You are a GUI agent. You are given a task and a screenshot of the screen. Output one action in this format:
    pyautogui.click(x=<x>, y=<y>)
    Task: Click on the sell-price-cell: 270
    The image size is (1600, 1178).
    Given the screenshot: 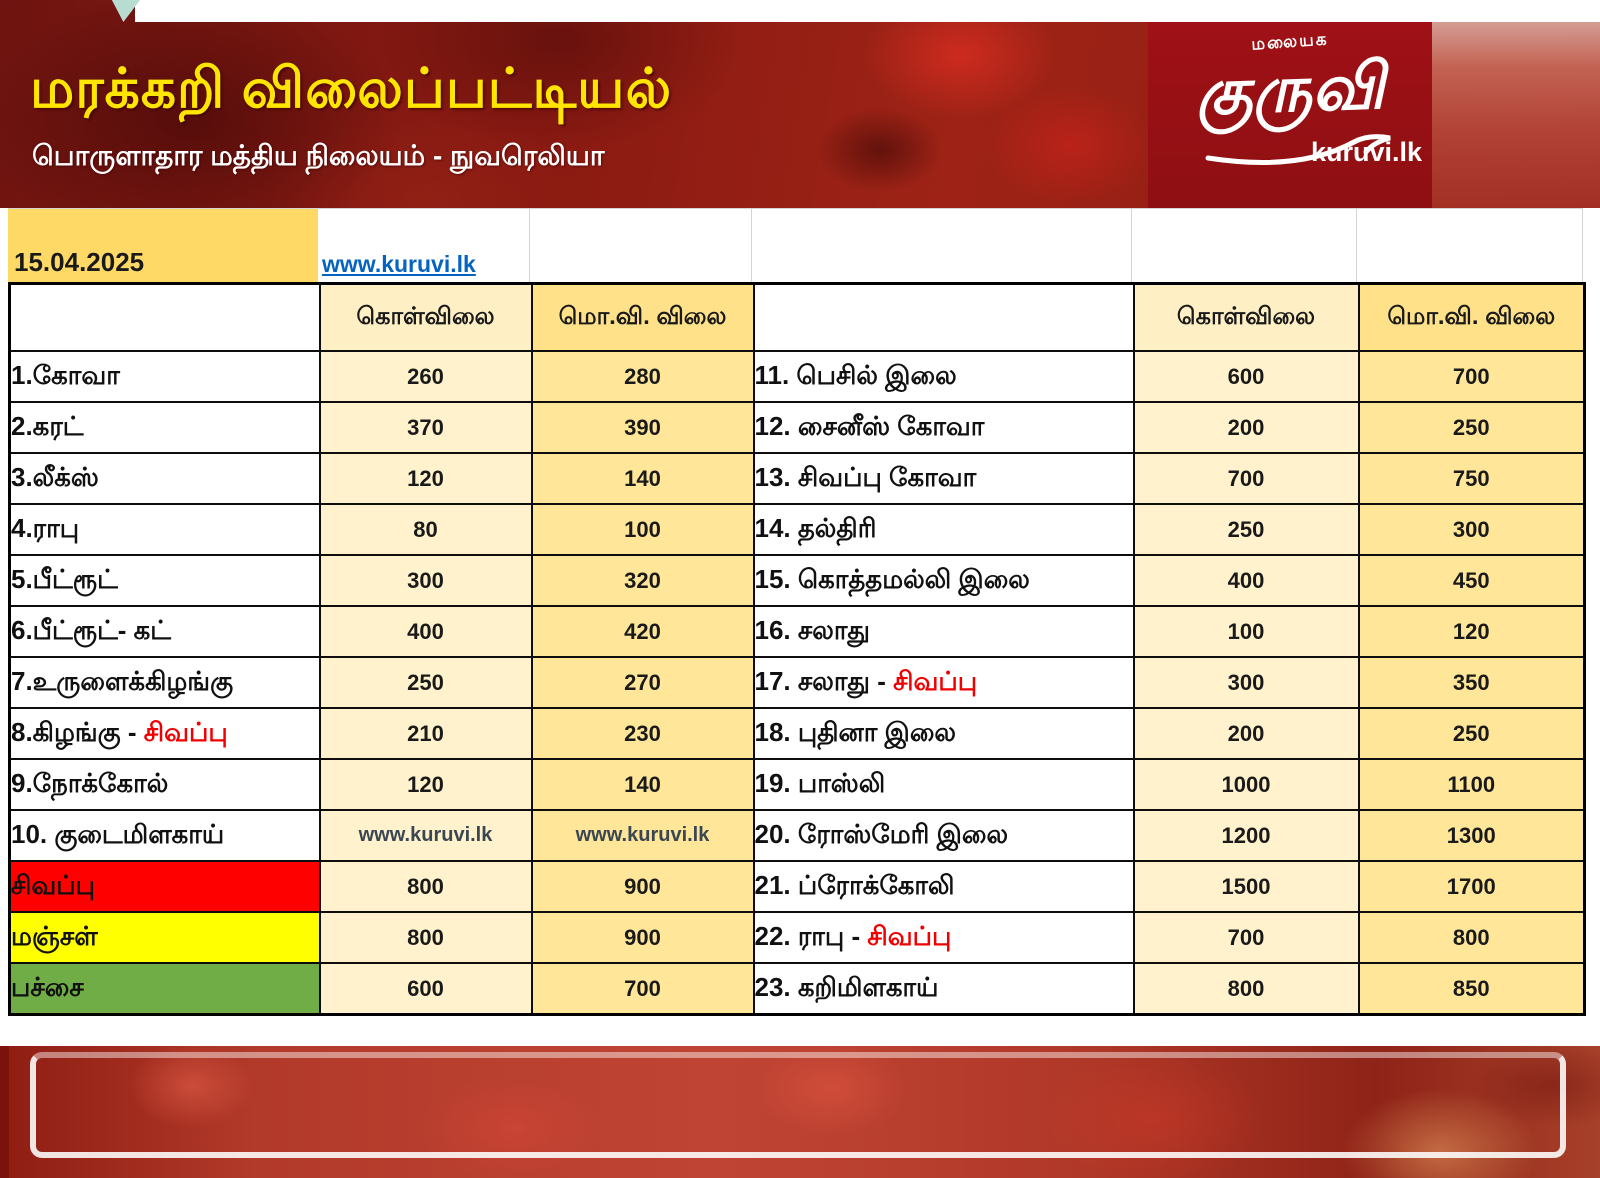 What is the action you would take?
    pyautogui.click(x=642, y=682)
    